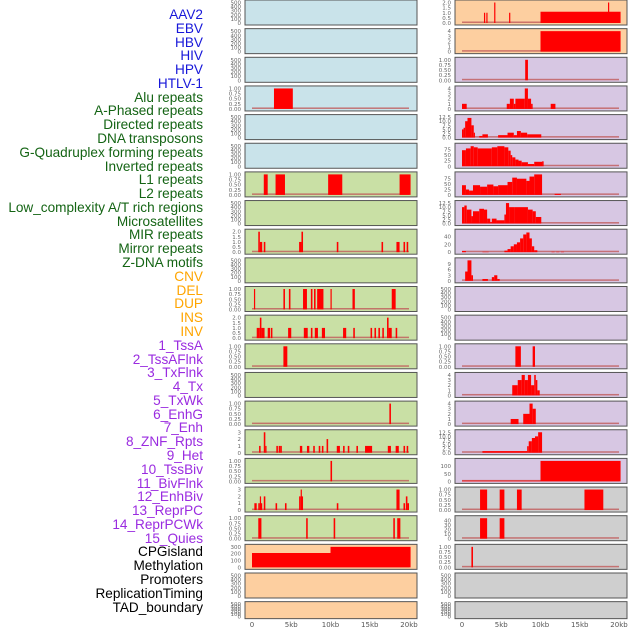  Describe the element at coordinates (450, 32) in the screenshot. I see `y-tick-label: 4` at that location.